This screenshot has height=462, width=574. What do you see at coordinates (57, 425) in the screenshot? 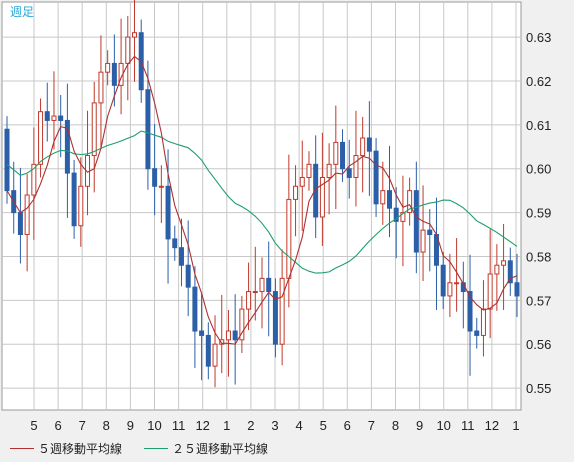
I see `x-tick-label: 6` at bounding box center [57, 425].